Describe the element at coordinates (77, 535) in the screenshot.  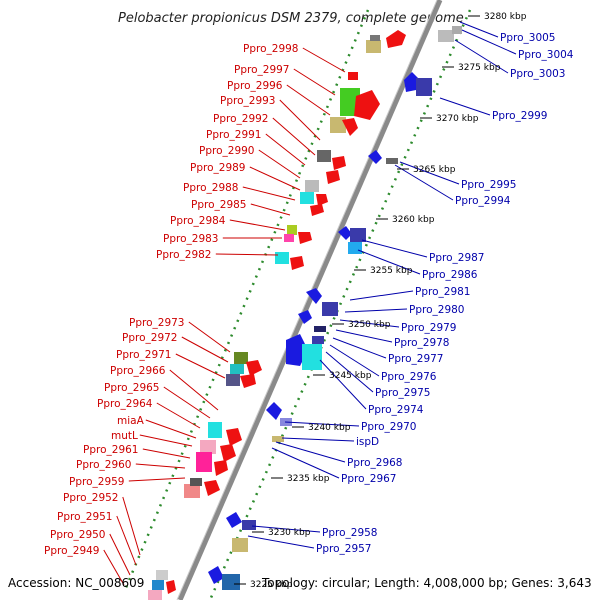
I see `gene-label: Ppro_2950` at that location.